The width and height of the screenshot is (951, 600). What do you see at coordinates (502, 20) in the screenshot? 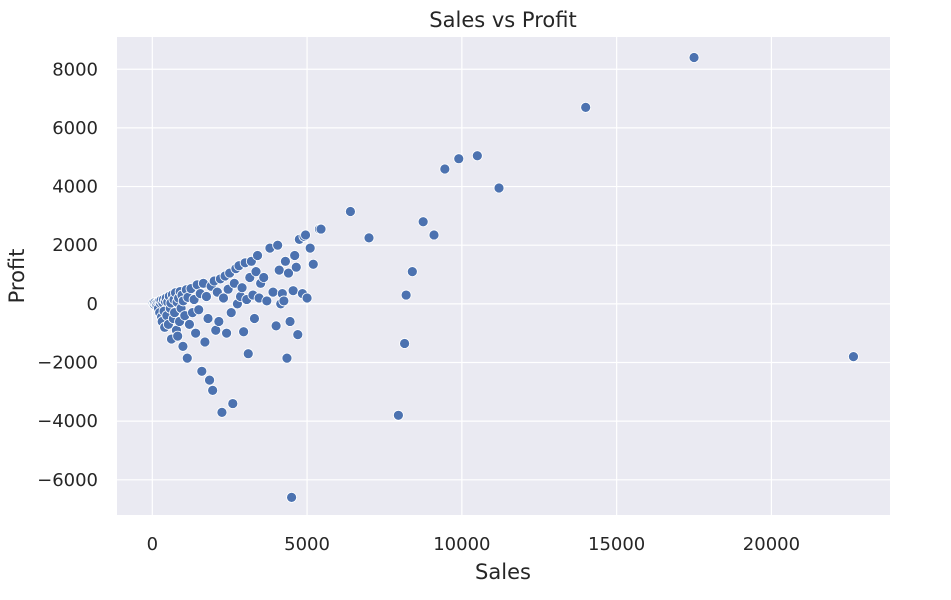
I see `chart-title: Sales vs Profit` at bounding box center [502, 20].